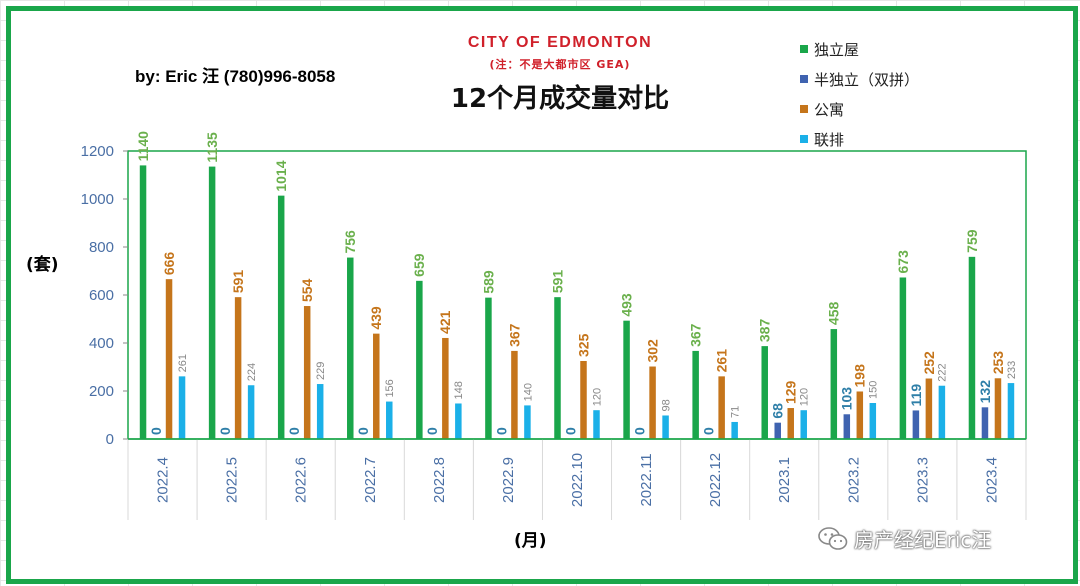 Image resolution: width=1080 pixels, height=586 pixels. What do you see at coordinates (765, 331) in the screenshot?
I see `data-label: 387` at bounding box center [765, 331].